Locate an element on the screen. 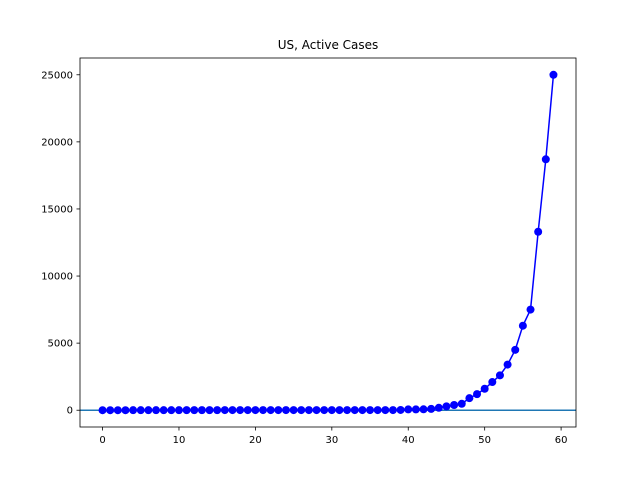  x-tick-label: 40 is located at coordinates (408, 440).